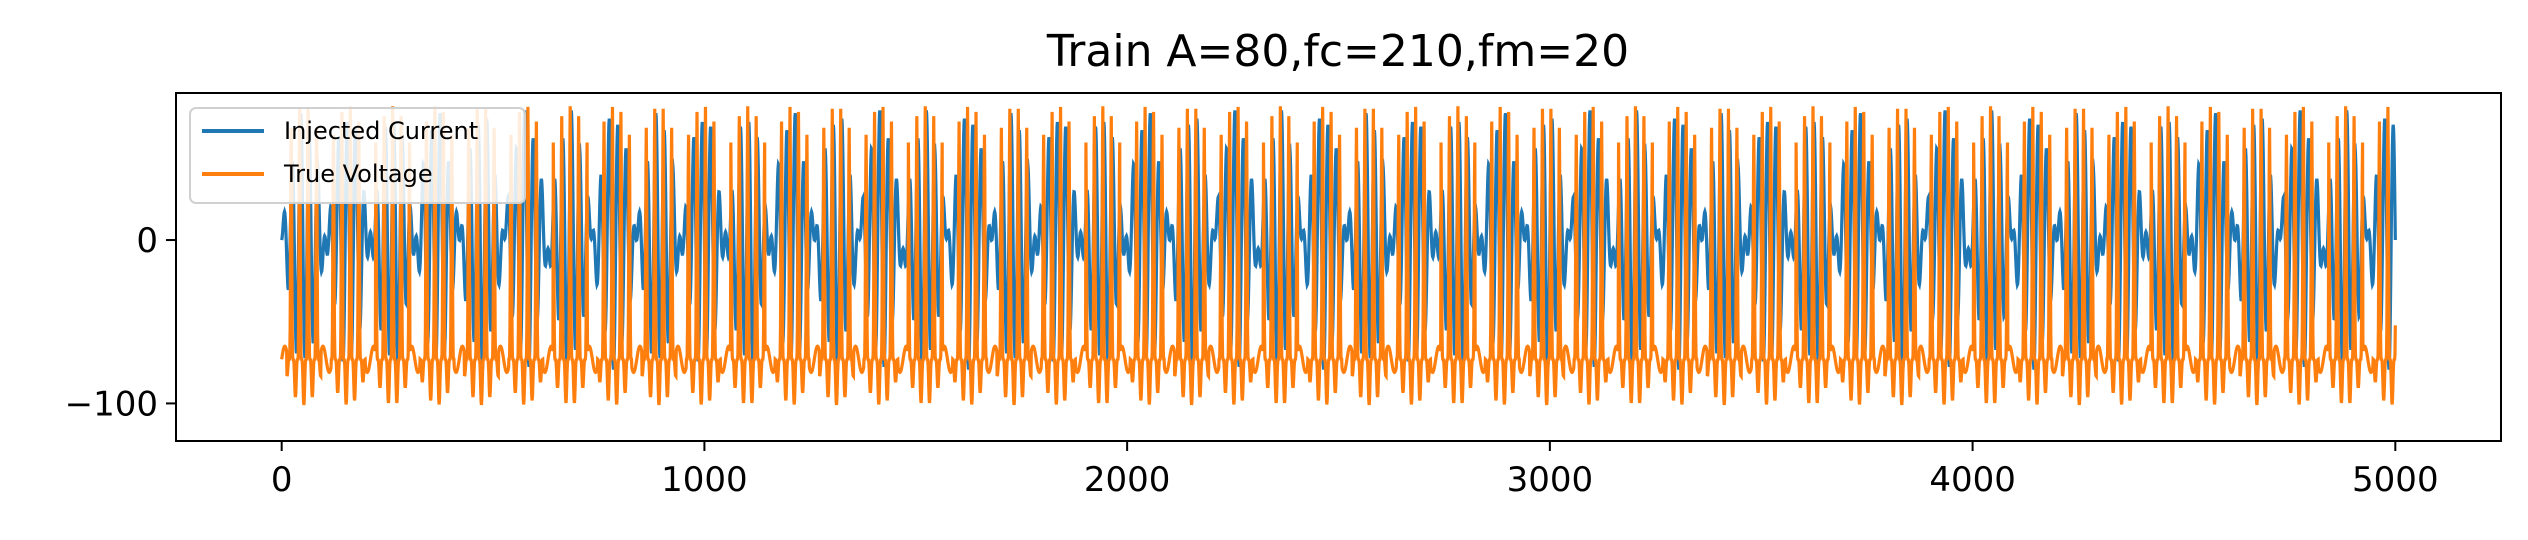 The height and width of the screenshot is (540, 2528). What do you see at coordinates (111, 404) in the screenshot?
I see `y-tick-label: −100` at bounding box center [111, 404].